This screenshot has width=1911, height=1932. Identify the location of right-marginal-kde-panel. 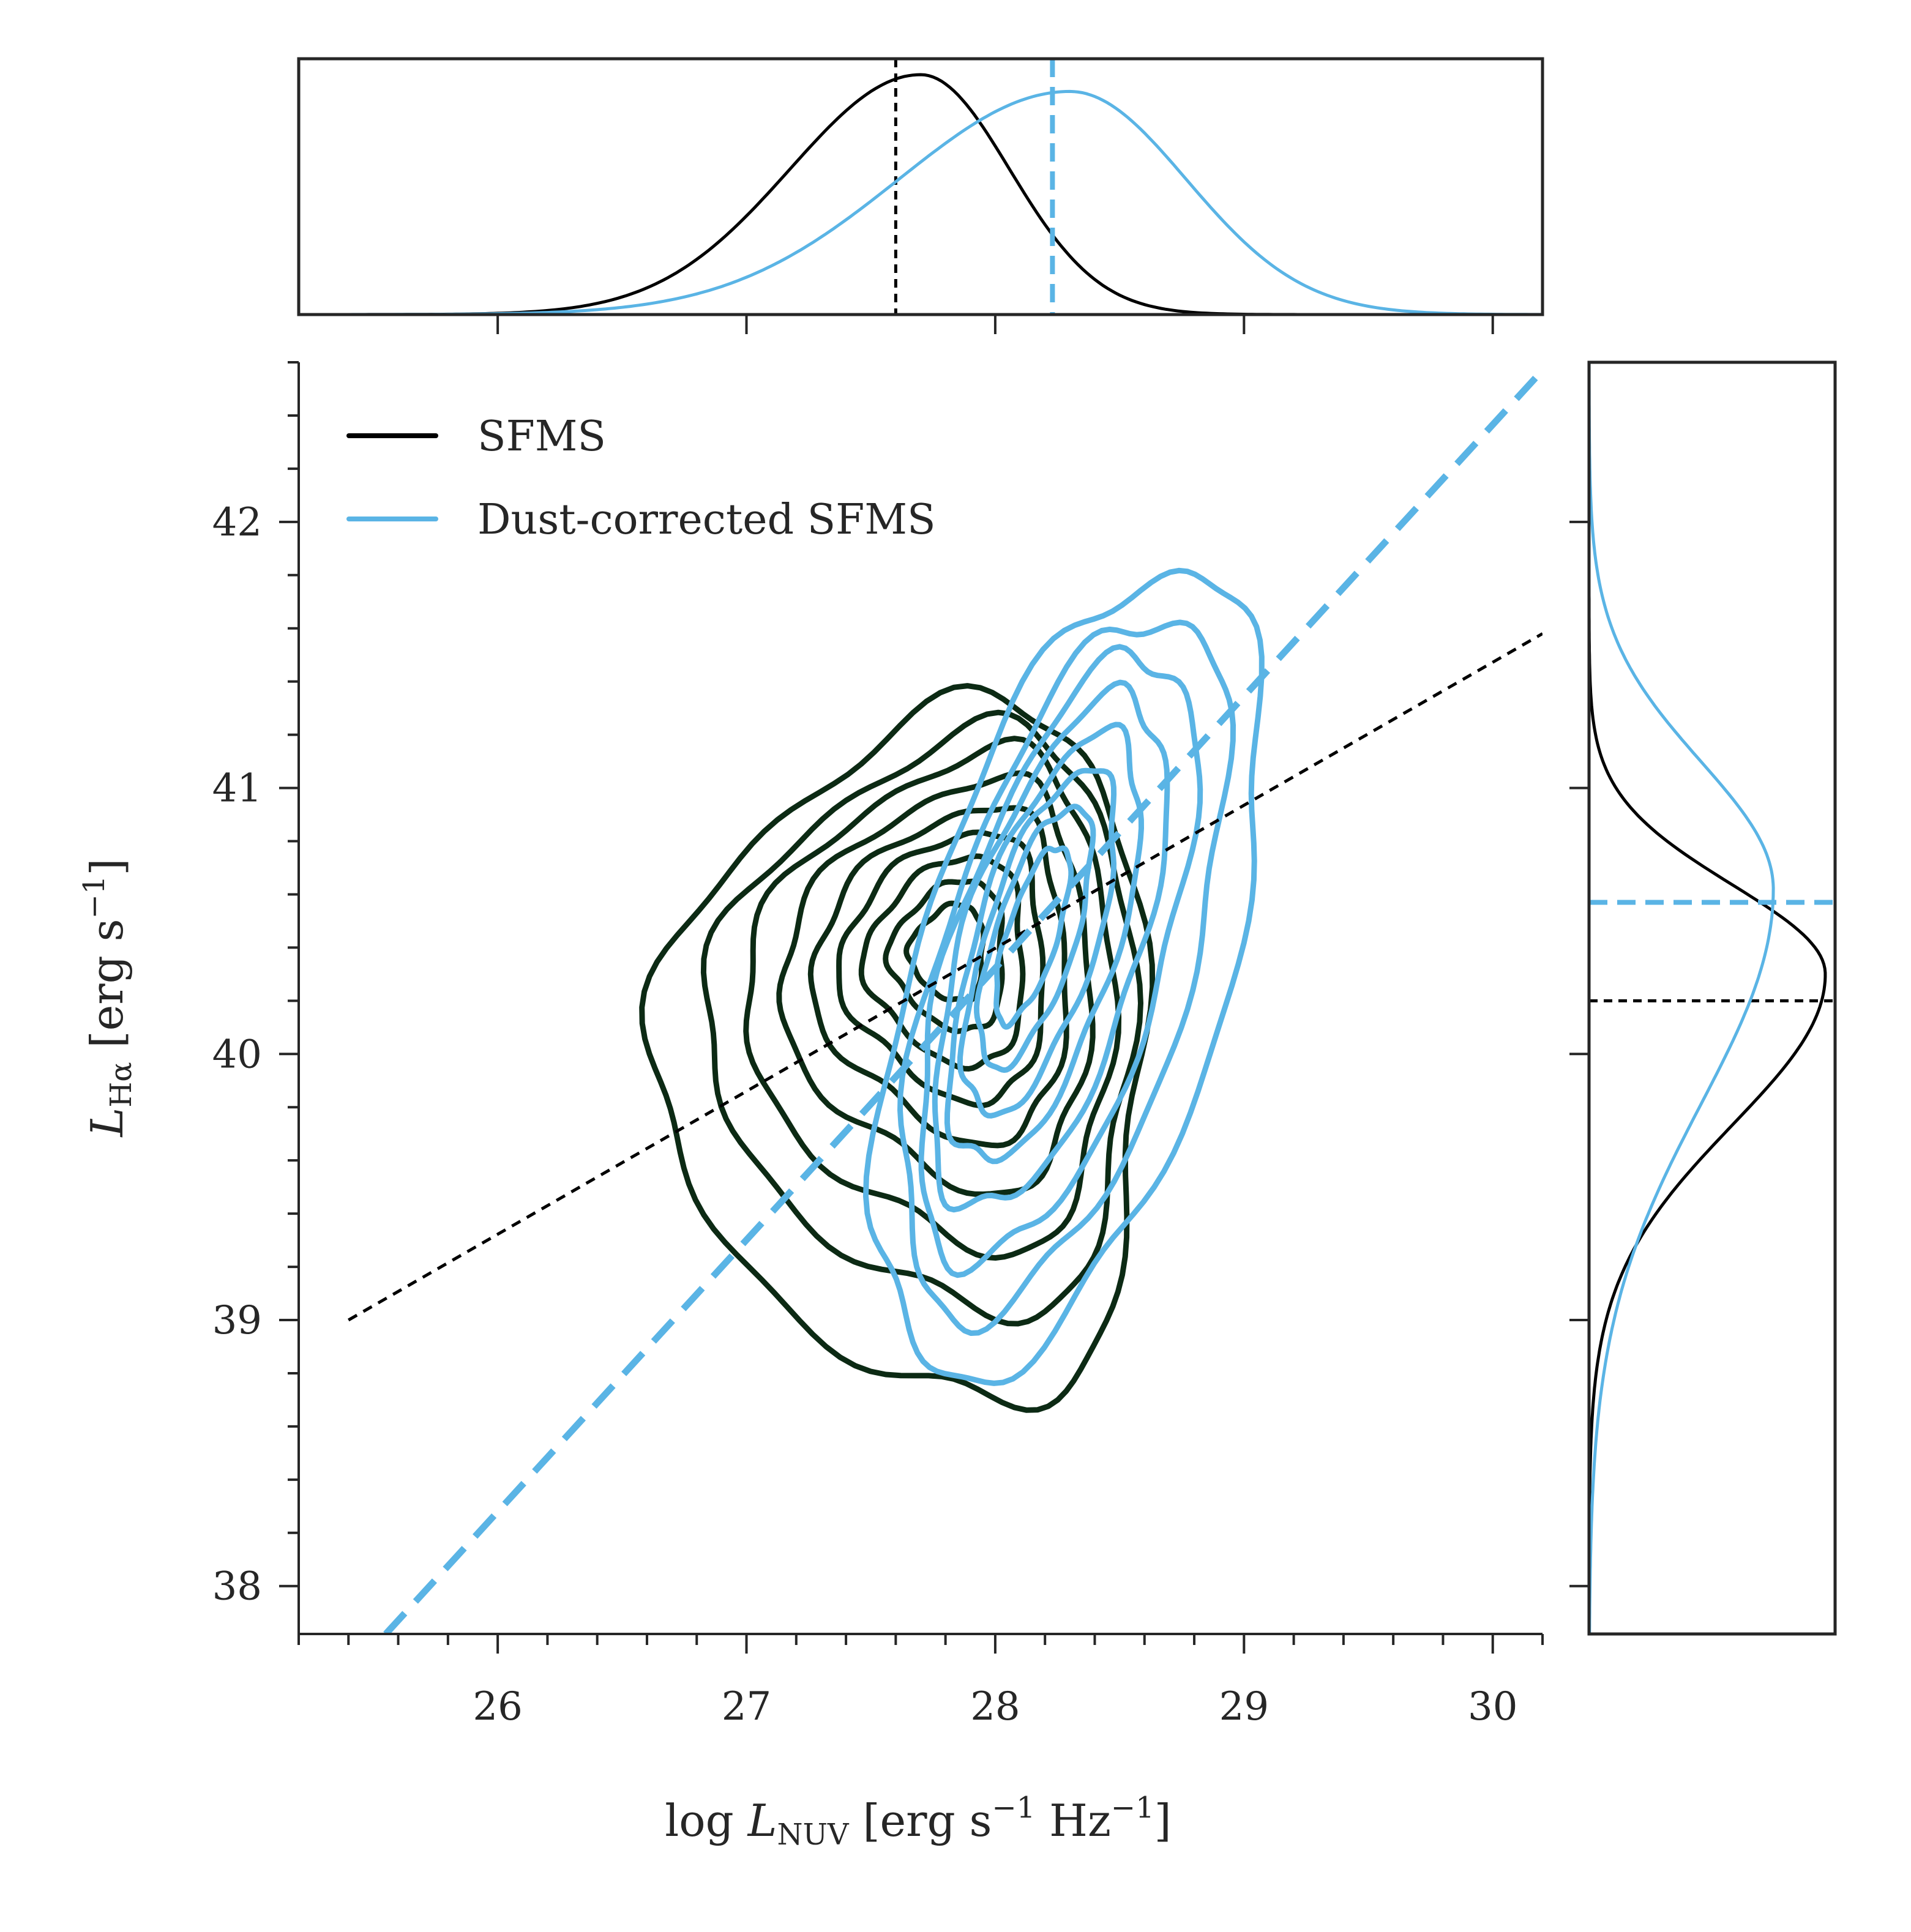
(1703, 998).